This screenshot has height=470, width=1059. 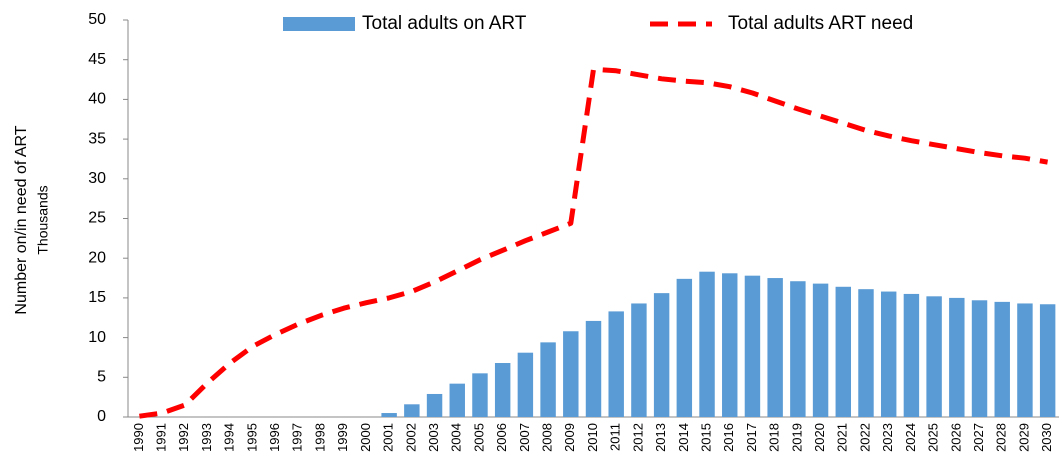 What do you see at coordinates (388, 437) in the screenshot?
I see `x-tick-label: 2001` at bounding box center [388, 437].